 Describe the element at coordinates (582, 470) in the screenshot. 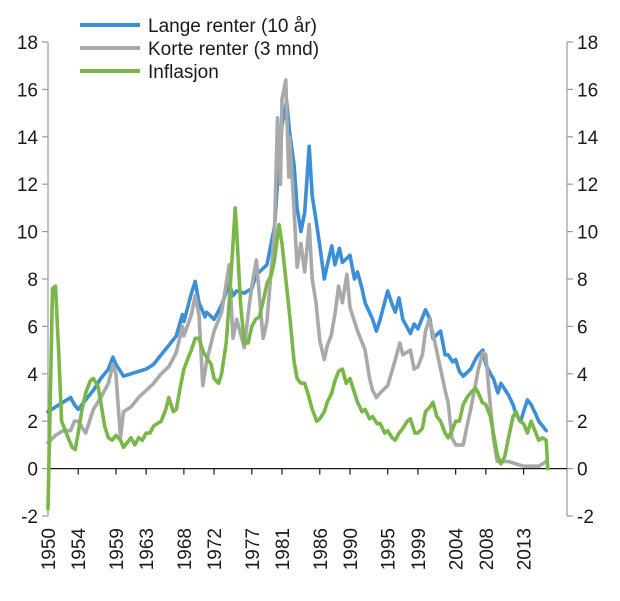

I see `right-y-tick-label: 0` at that location.